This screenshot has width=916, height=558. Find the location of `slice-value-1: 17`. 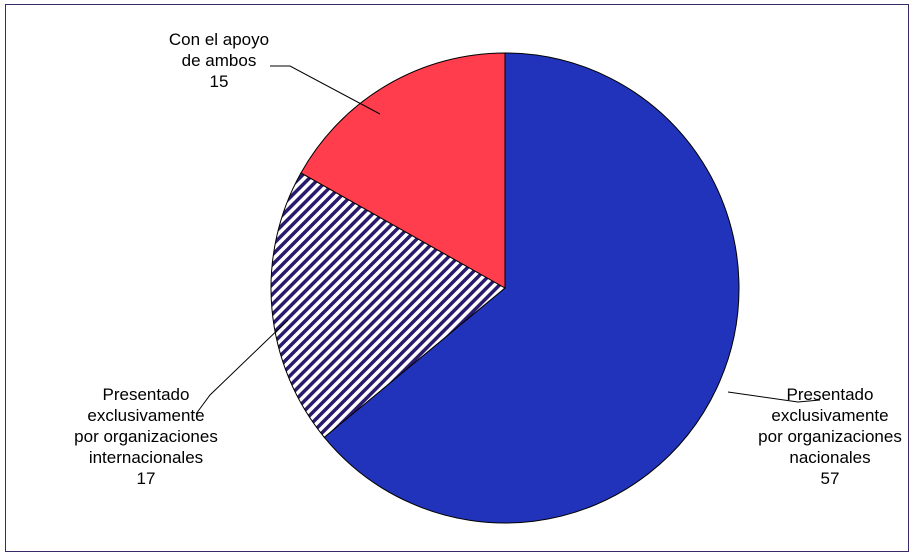

slice-value-1: 17 is located at coordinates (146, 478).